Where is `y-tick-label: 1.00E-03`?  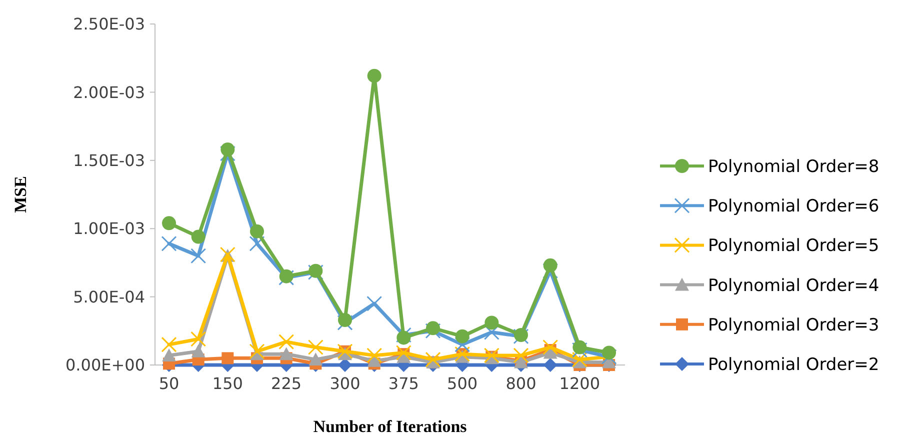
y-tick-label: 1.00E-03 is located at coordinates (109, 228).